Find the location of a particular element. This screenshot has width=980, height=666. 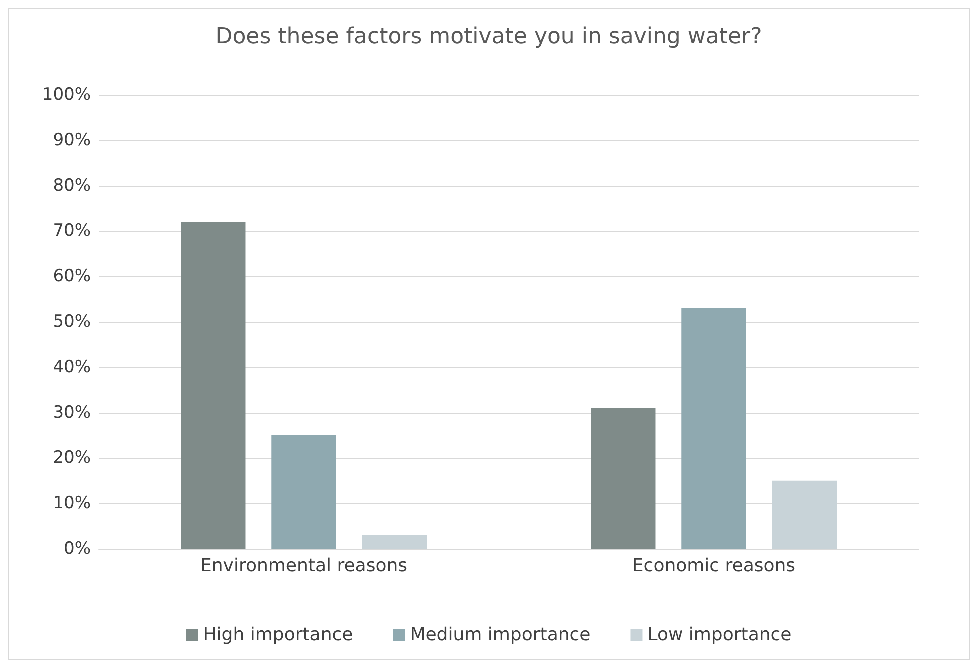

legend-label: Low importance is located at coordinates (720, 635).